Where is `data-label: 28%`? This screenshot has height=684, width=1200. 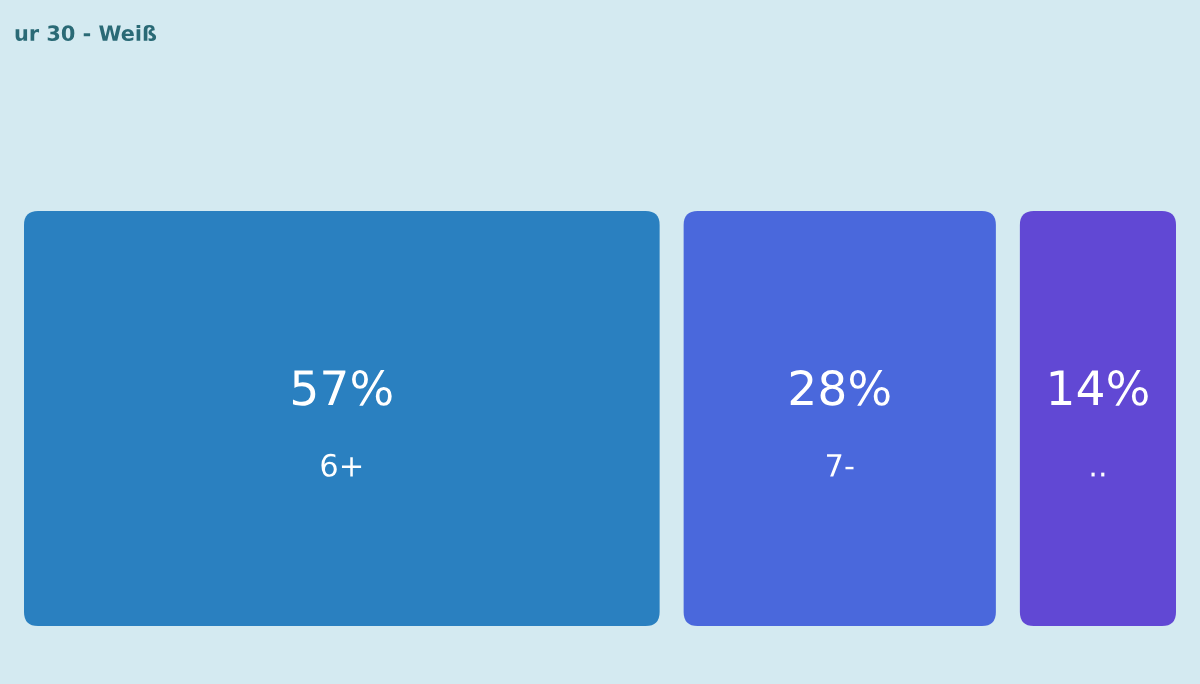 data-label: 28% is located at coordinates (840, 387).